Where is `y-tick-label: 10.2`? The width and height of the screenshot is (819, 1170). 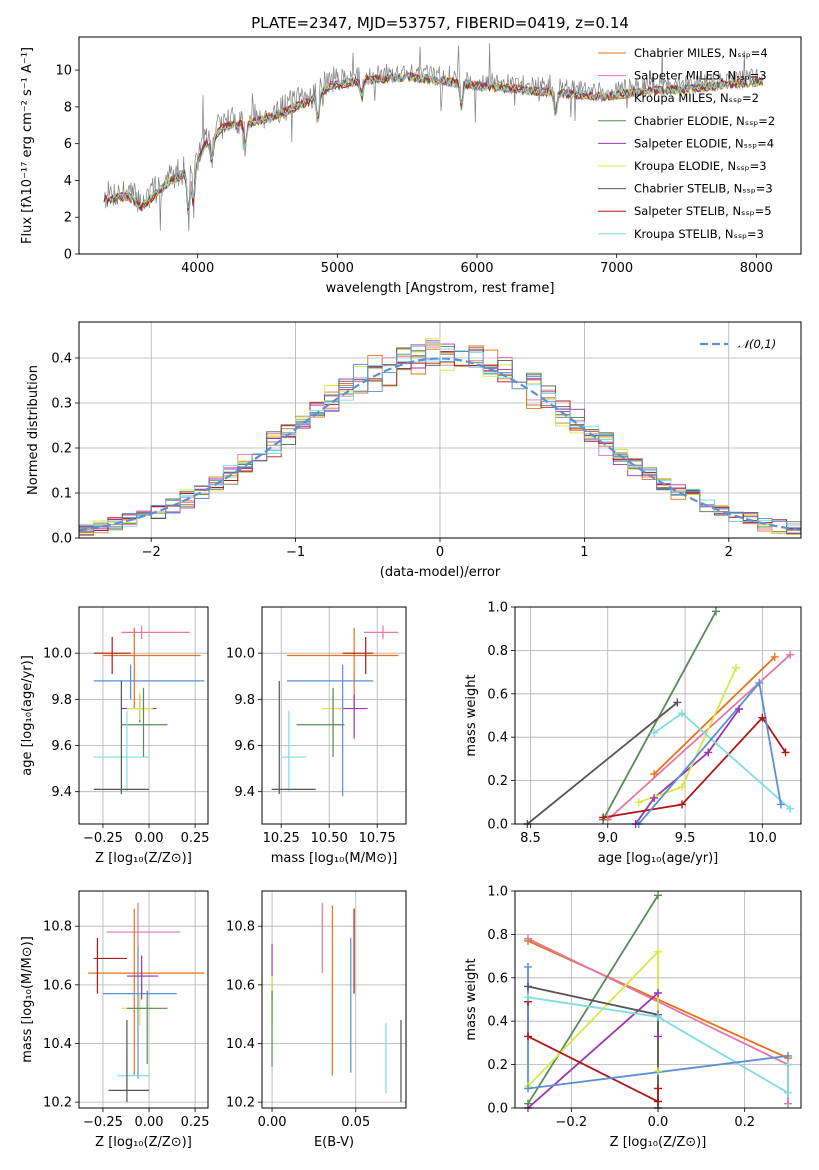
y-tick-label: 10.2 is located at coordinates (57, 1103).